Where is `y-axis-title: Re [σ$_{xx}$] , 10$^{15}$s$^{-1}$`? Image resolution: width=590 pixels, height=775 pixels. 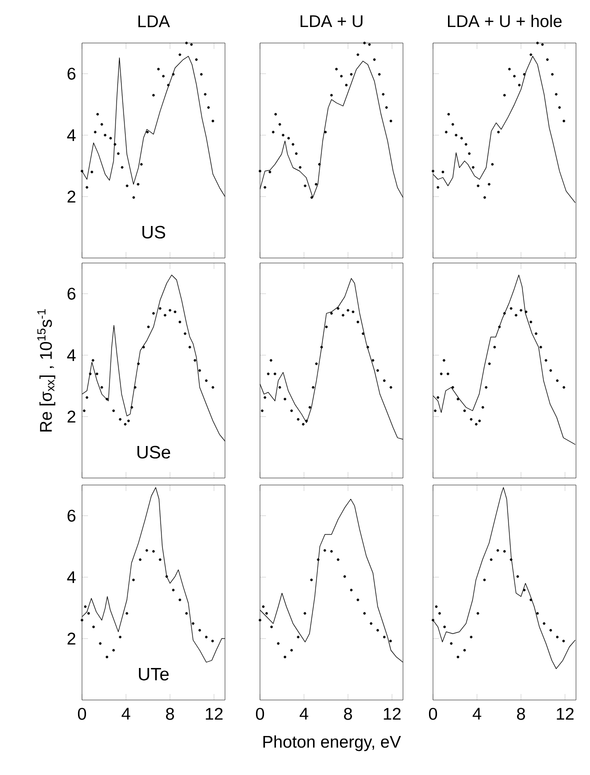
y-axis-title: Re [σ$_{xx}$] , 10$^{15}$s$^{-1}$ is located at coordinates (46, 370).